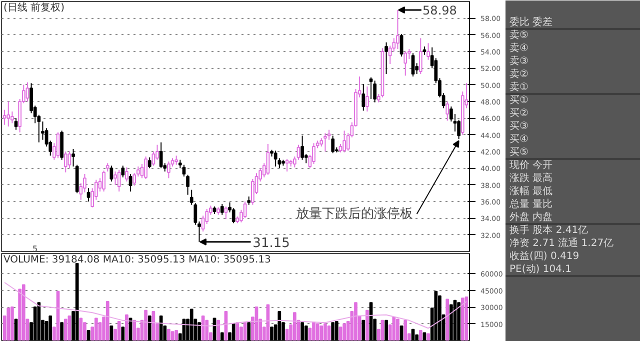  What do you see at coordinates (519, 126) in the screenshot?
I see `text: 买③` at bounding box center [519, 126].